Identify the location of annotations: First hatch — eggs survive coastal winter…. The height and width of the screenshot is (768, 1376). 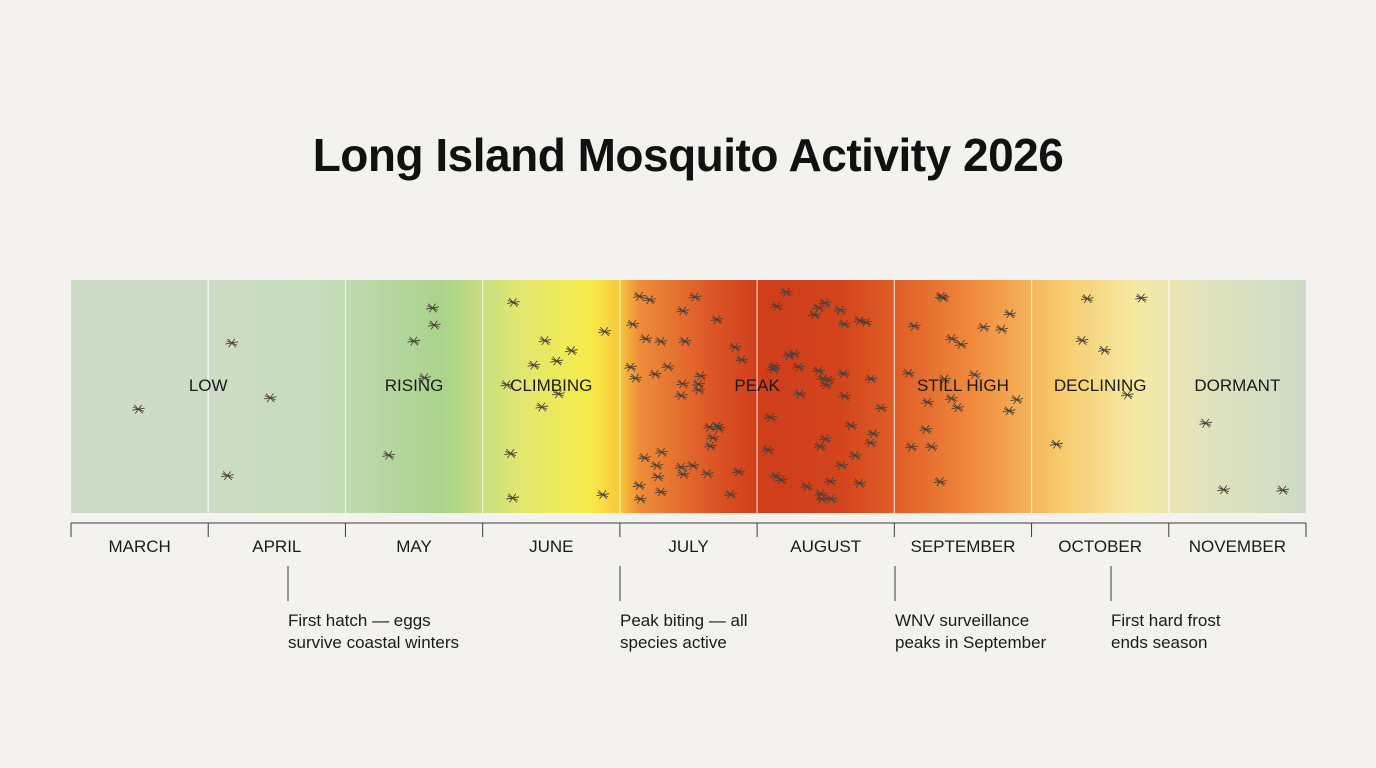
(754, 609).